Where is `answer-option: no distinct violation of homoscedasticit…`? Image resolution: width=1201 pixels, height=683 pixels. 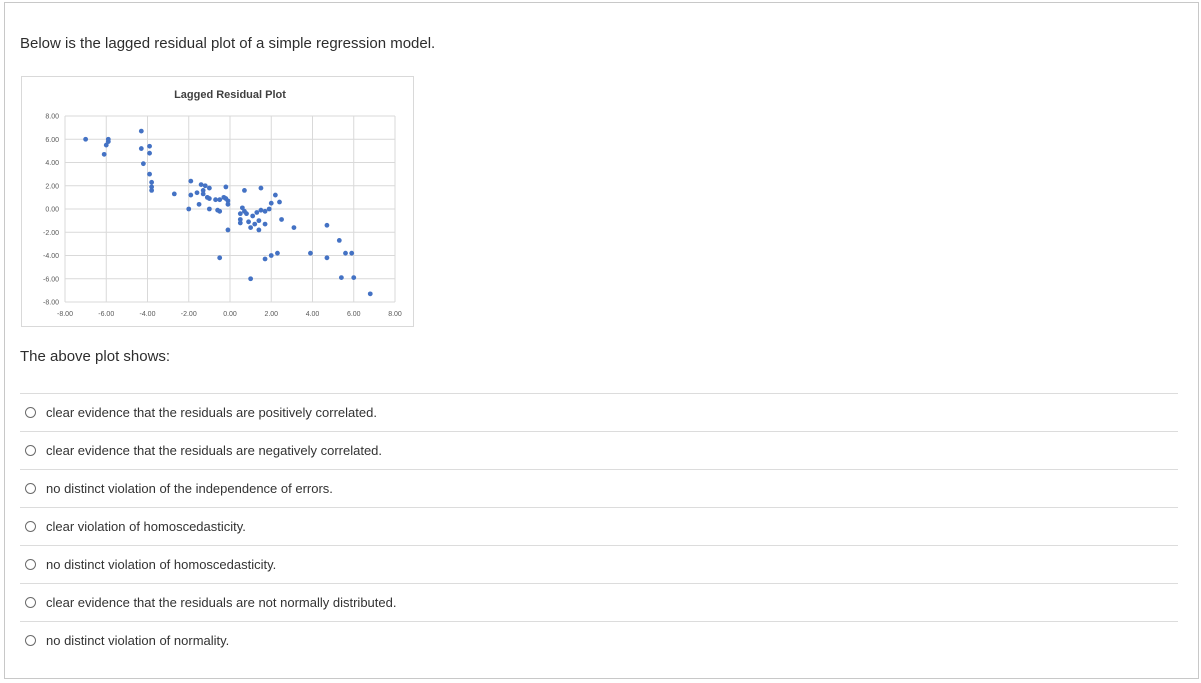
answer-option: no distinct violation of homoscedasticit… is located at coordinates (599, 564).